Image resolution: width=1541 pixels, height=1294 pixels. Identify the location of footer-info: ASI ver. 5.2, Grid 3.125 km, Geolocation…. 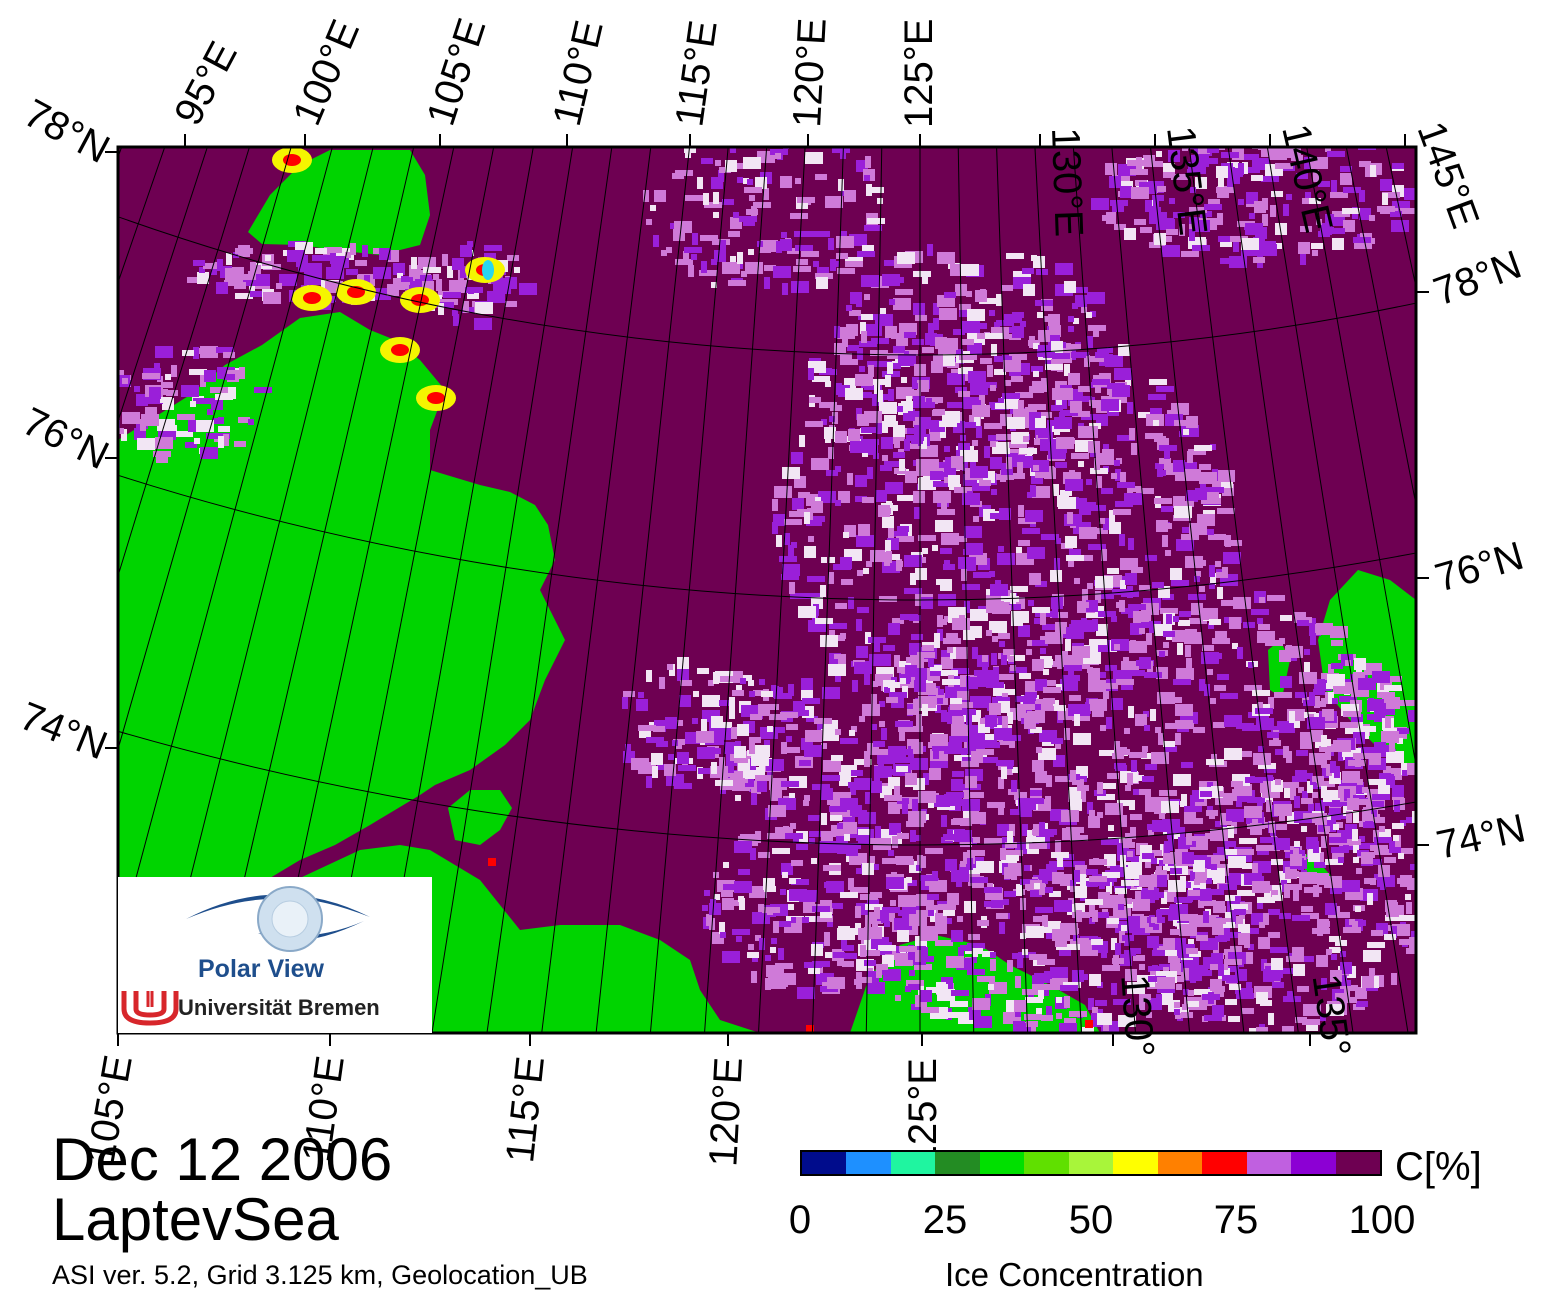
(320, 1275).